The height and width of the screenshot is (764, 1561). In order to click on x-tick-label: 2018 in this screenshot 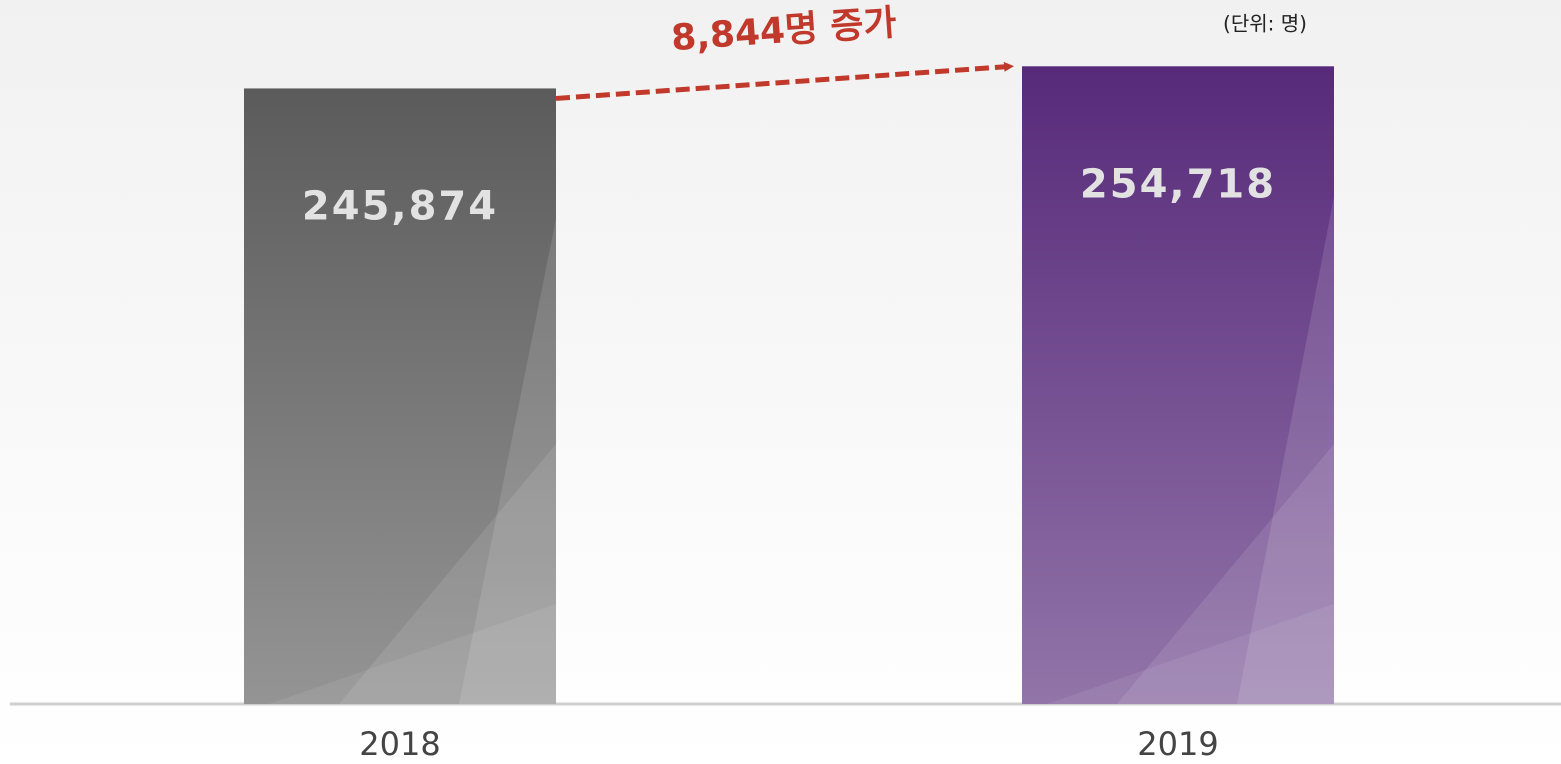, I will do `click(399, 744)`.